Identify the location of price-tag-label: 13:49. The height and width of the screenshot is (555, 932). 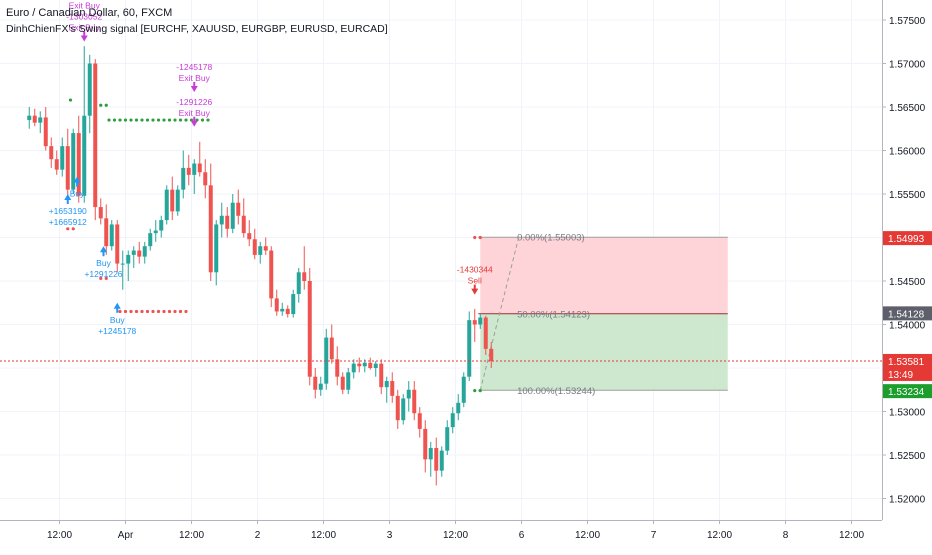
(900, 375).